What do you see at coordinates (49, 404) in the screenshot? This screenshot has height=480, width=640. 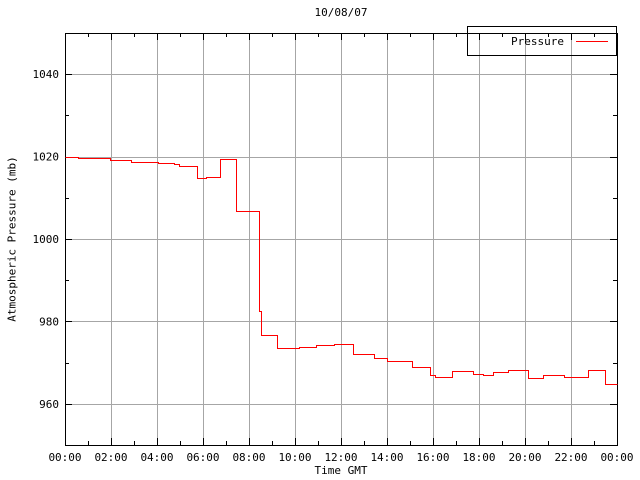 I see `y-tick-label: 960` at bounding box center [49, 404].